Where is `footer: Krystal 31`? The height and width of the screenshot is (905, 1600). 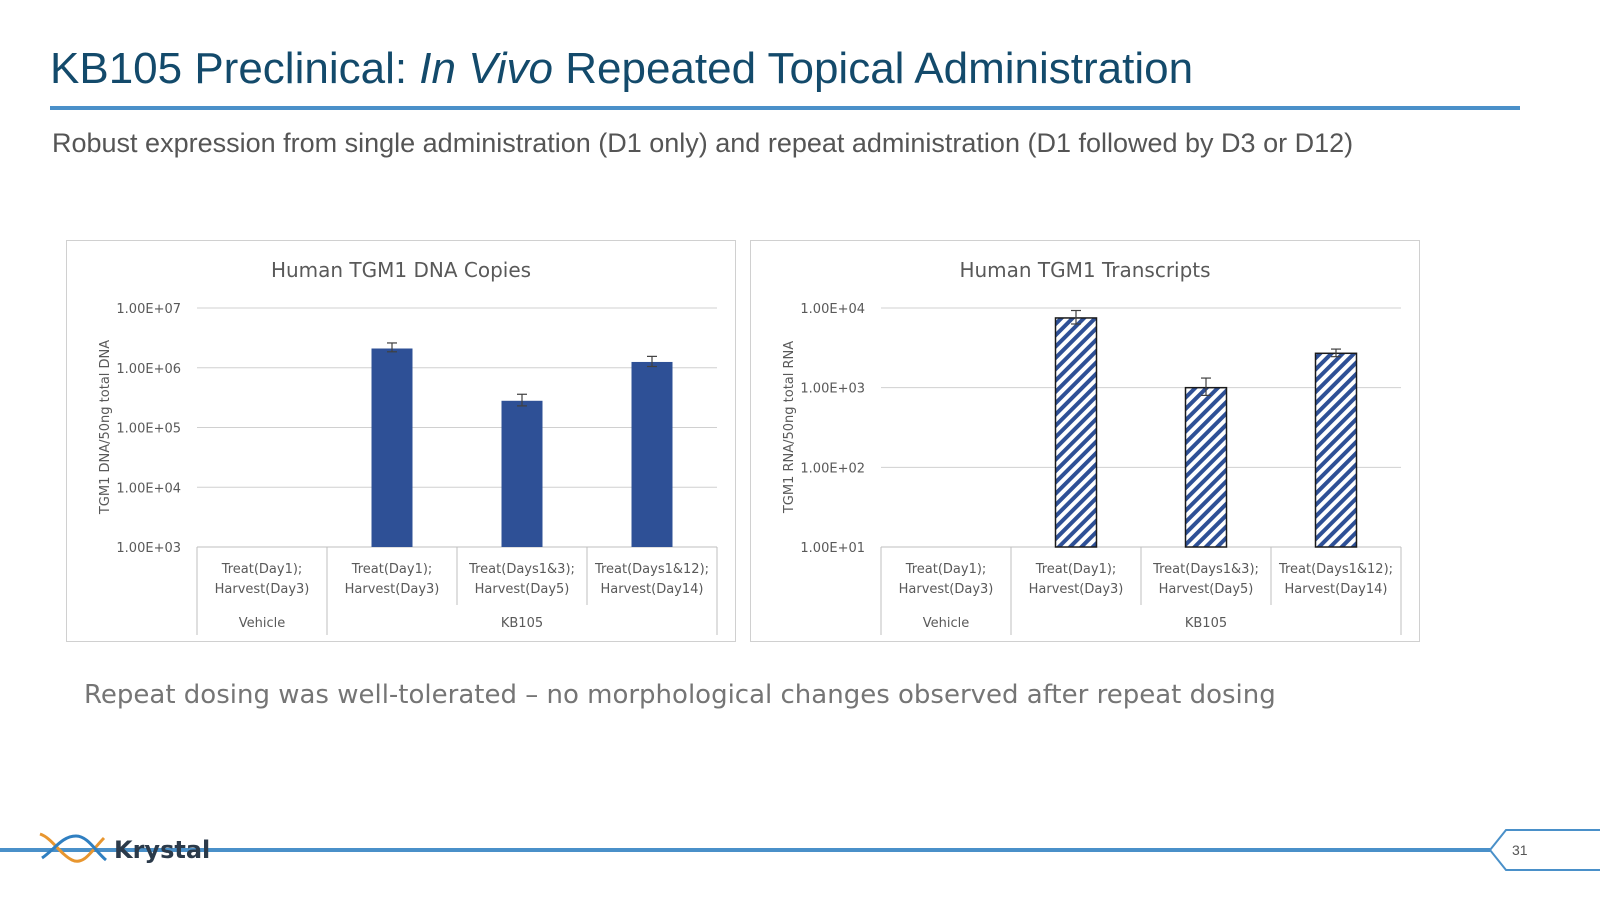 footer: Krystal 31 is located at coordinates (800, 860).